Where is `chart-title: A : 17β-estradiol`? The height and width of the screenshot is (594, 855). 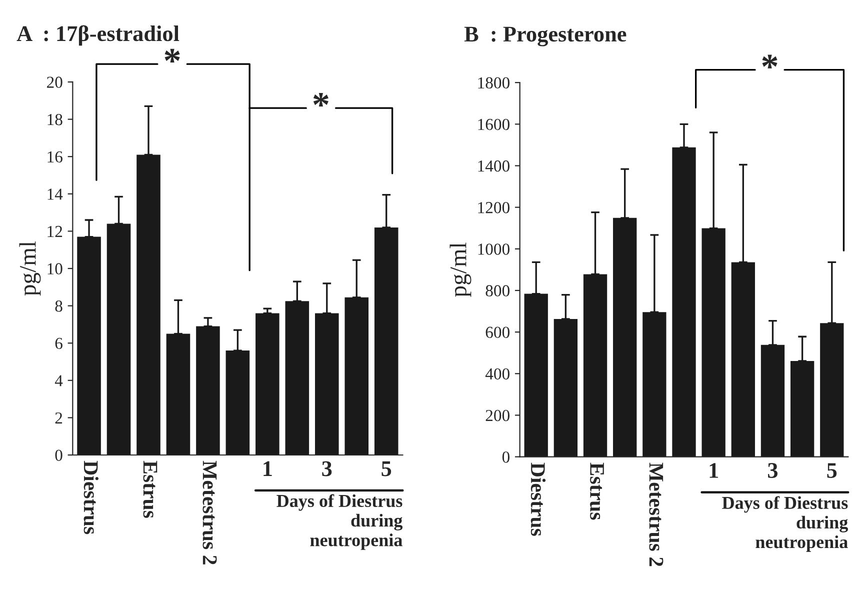 chart-title: A : 17β-estradiol is located at coordinates (98, 35).